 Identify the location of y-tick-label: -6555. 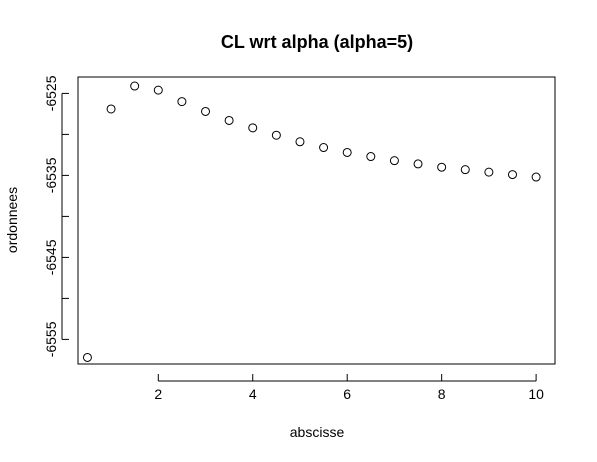
(51, 339).